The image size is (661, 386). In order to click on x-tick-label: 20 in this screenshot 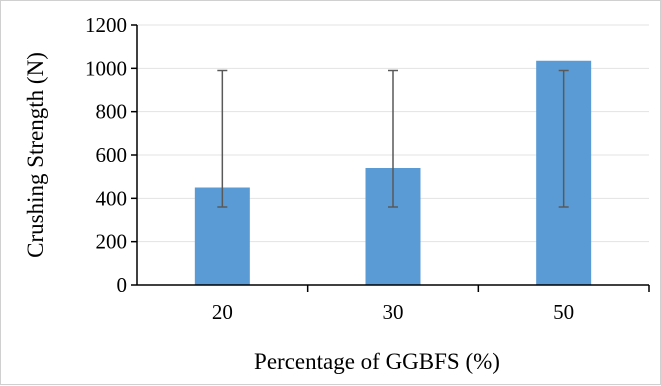, I will do `click(222, 312)`.